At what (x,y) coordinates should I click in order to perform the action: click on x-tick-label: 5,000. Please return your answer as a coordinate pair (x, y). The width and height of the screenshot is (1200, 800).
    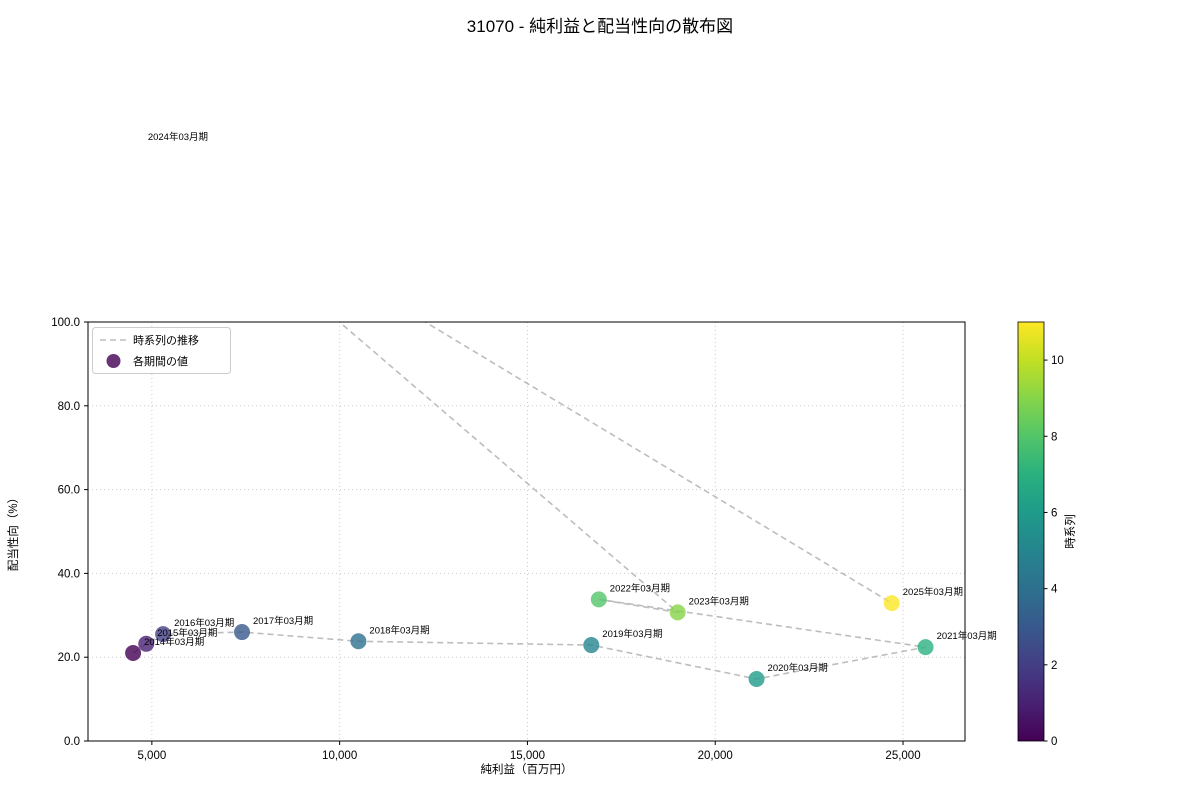
    Looking at the image, I should click on (151, 756).